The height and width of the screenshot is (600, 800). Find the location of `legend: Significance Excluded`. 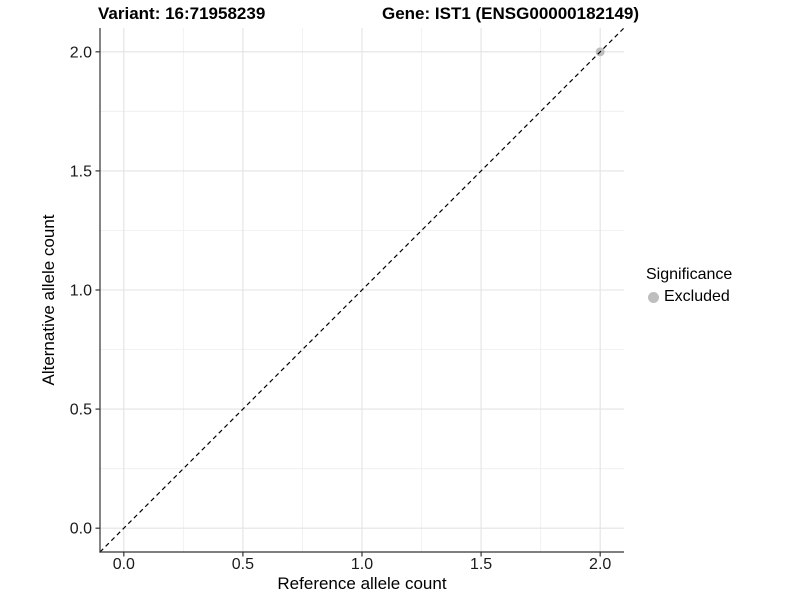

legend: Significance Excluded is located at coordinates (688, 286).